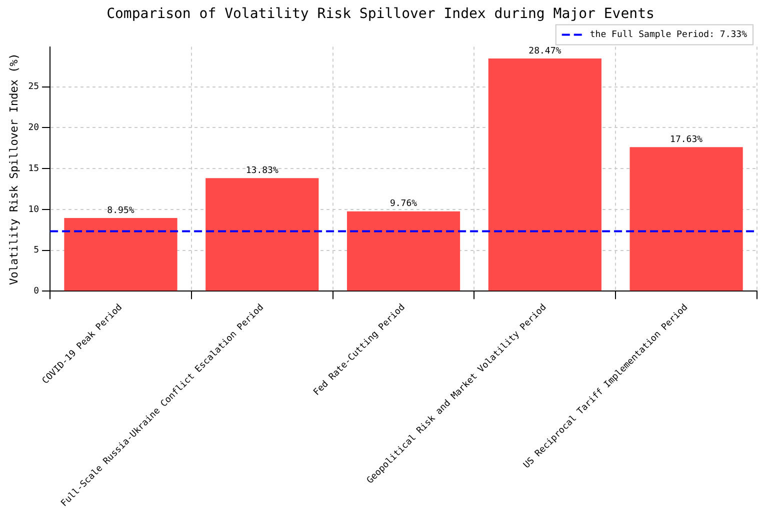  I want to click on y-tick-label: 5, so click(37, 251).